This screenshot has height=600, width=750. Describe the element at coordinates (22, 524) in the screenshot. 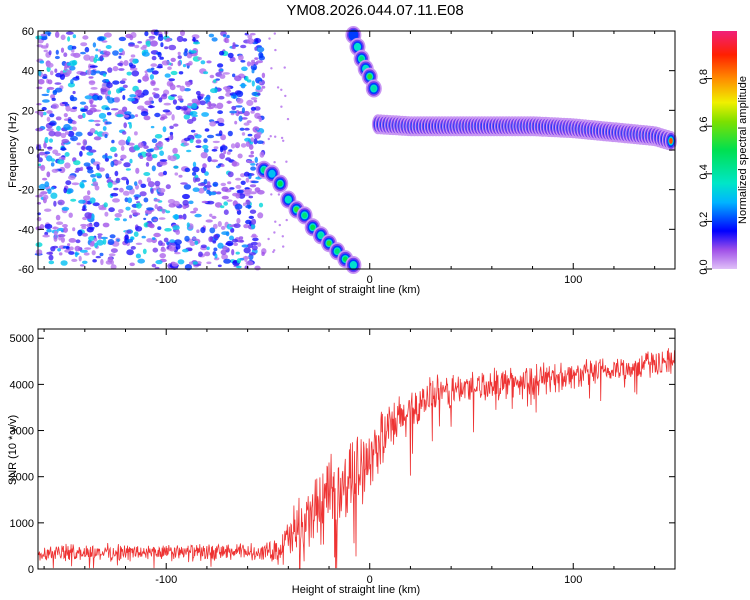

I see `snr-y-tick-label: 1000` at that location.